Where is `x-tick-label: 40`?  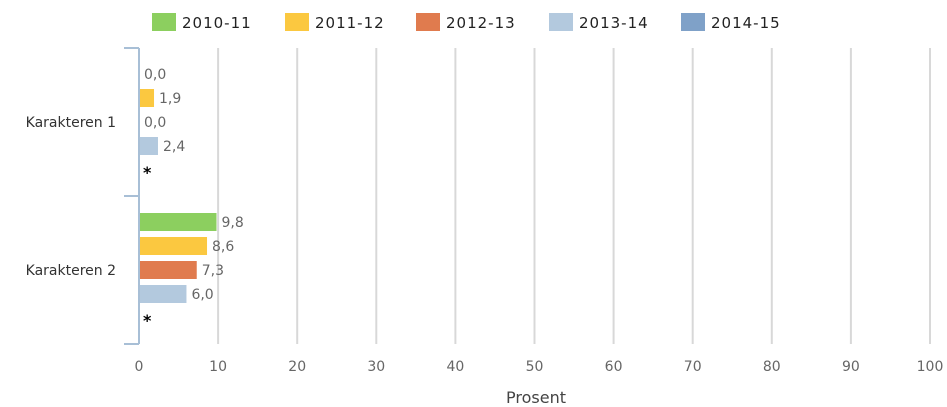 x-tick-label: 40 is located at coordinates (455, 367).